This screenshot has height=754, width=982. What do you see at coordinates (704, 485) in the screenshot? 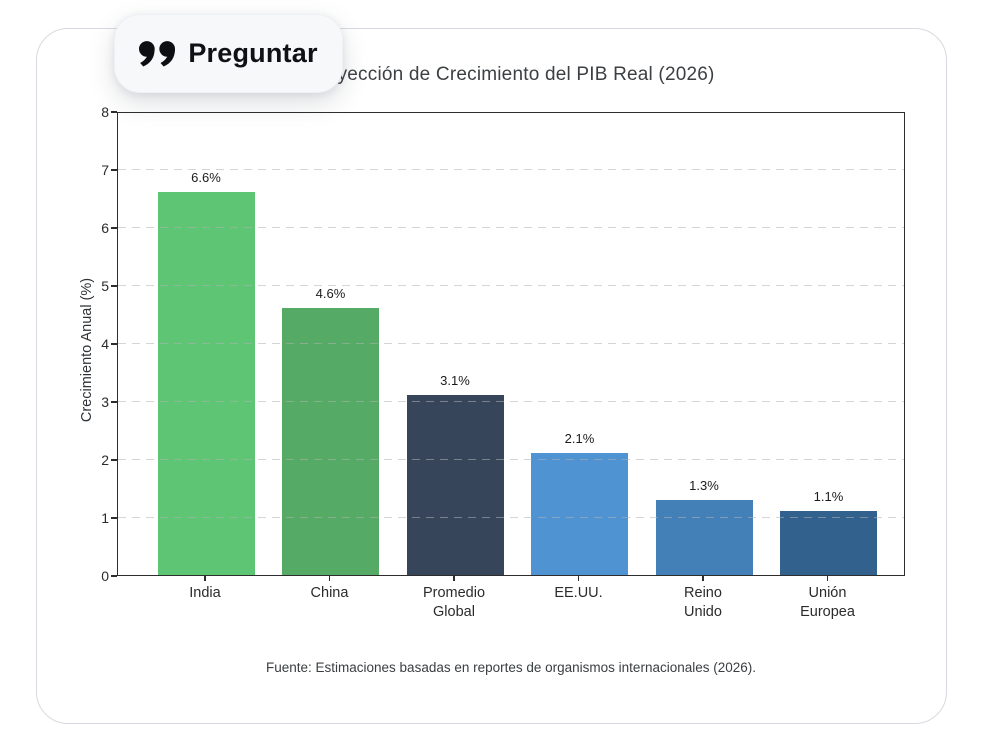
I see `bar-value-label: 1.3%` at bounding box center [704, 485].